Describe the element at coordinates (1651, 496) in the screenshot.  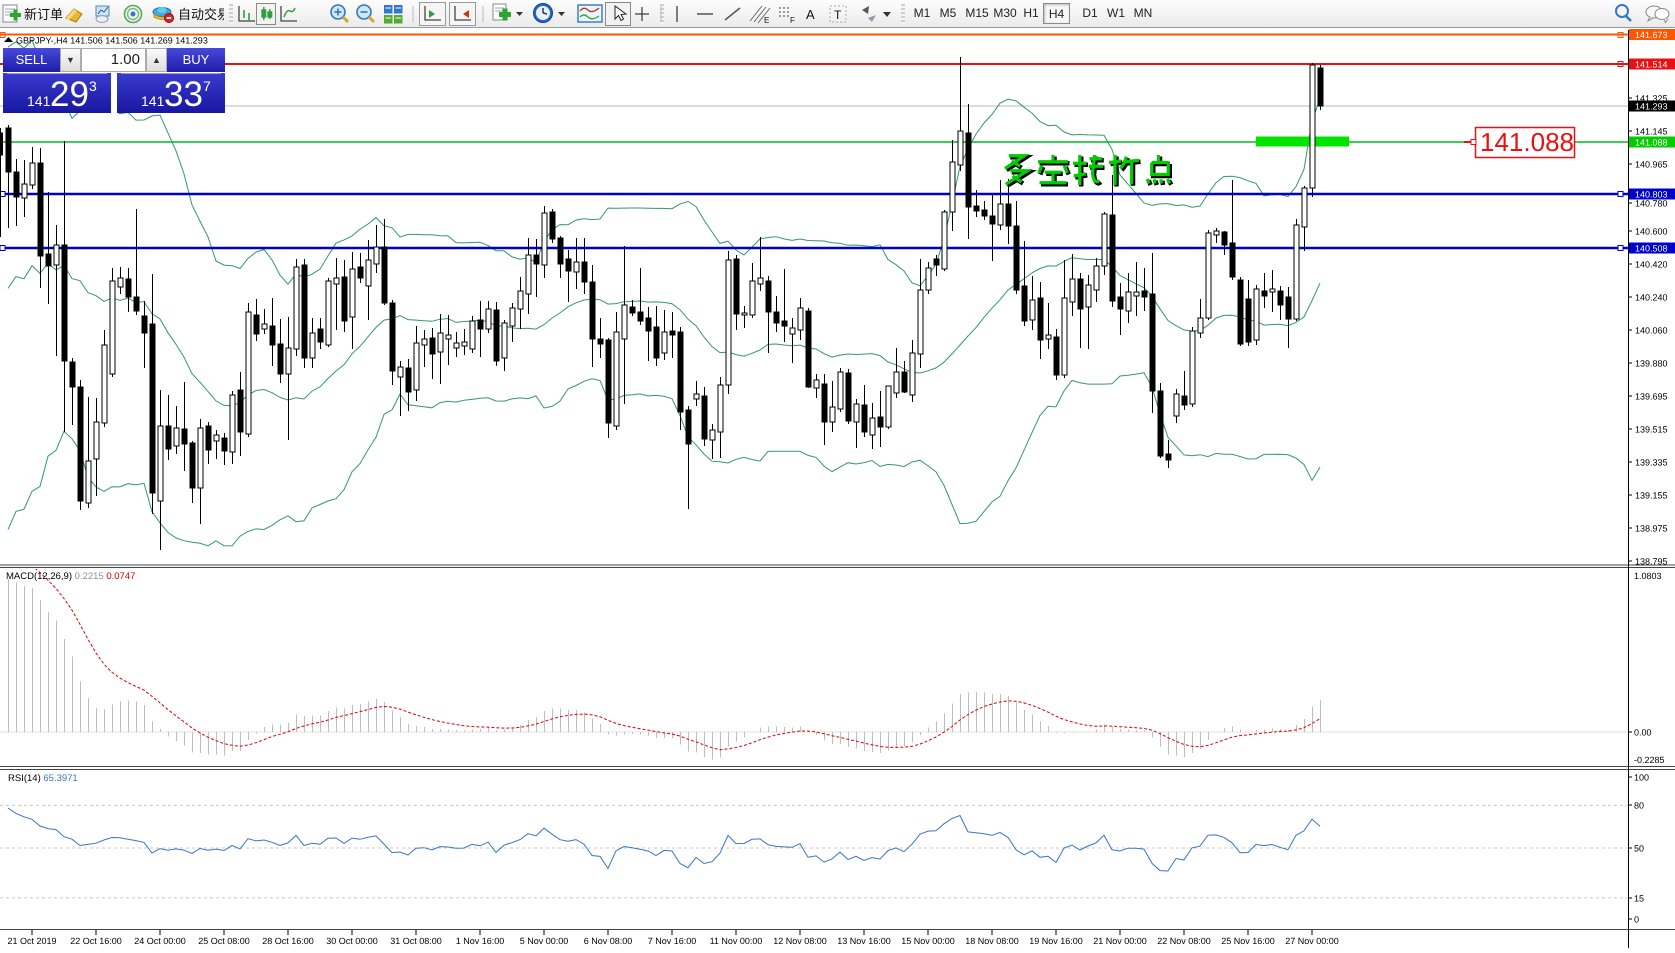
I see `svg-text: 139.155` at that location.